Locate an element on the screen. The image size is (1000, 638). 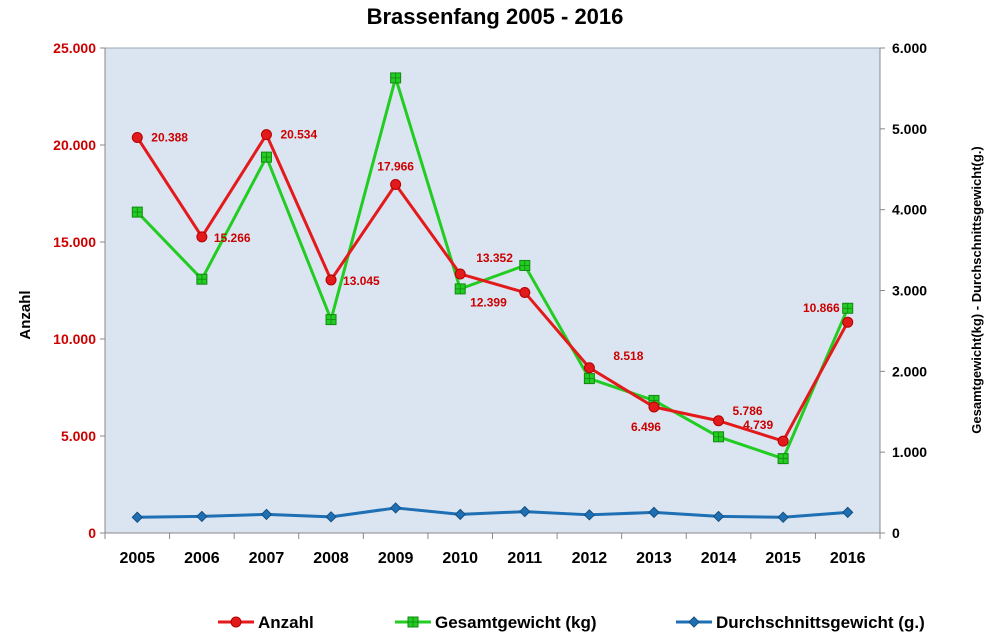
legend-item: Anzahl is located at coordinates (266, 622).